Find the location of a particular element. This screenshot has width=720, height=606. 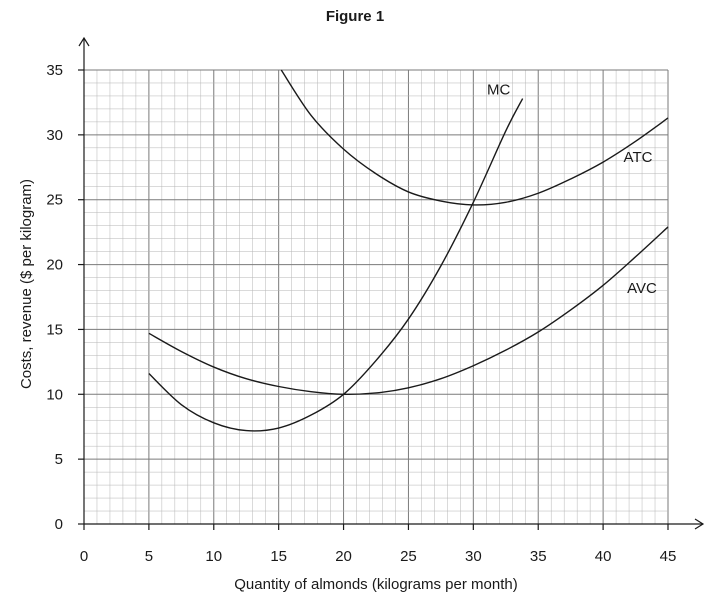

x-tick-label: 15 is located at coordinates (278, 556).